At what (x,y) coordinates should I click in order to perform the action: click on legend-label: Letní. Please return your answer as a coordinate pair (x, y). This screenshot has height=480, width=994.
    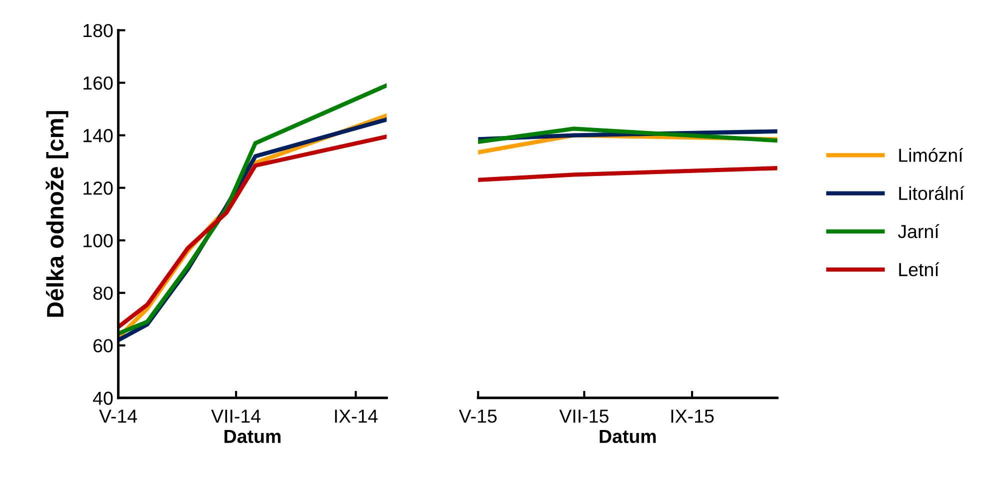
    Looking at the image, I should click on (919, 269).